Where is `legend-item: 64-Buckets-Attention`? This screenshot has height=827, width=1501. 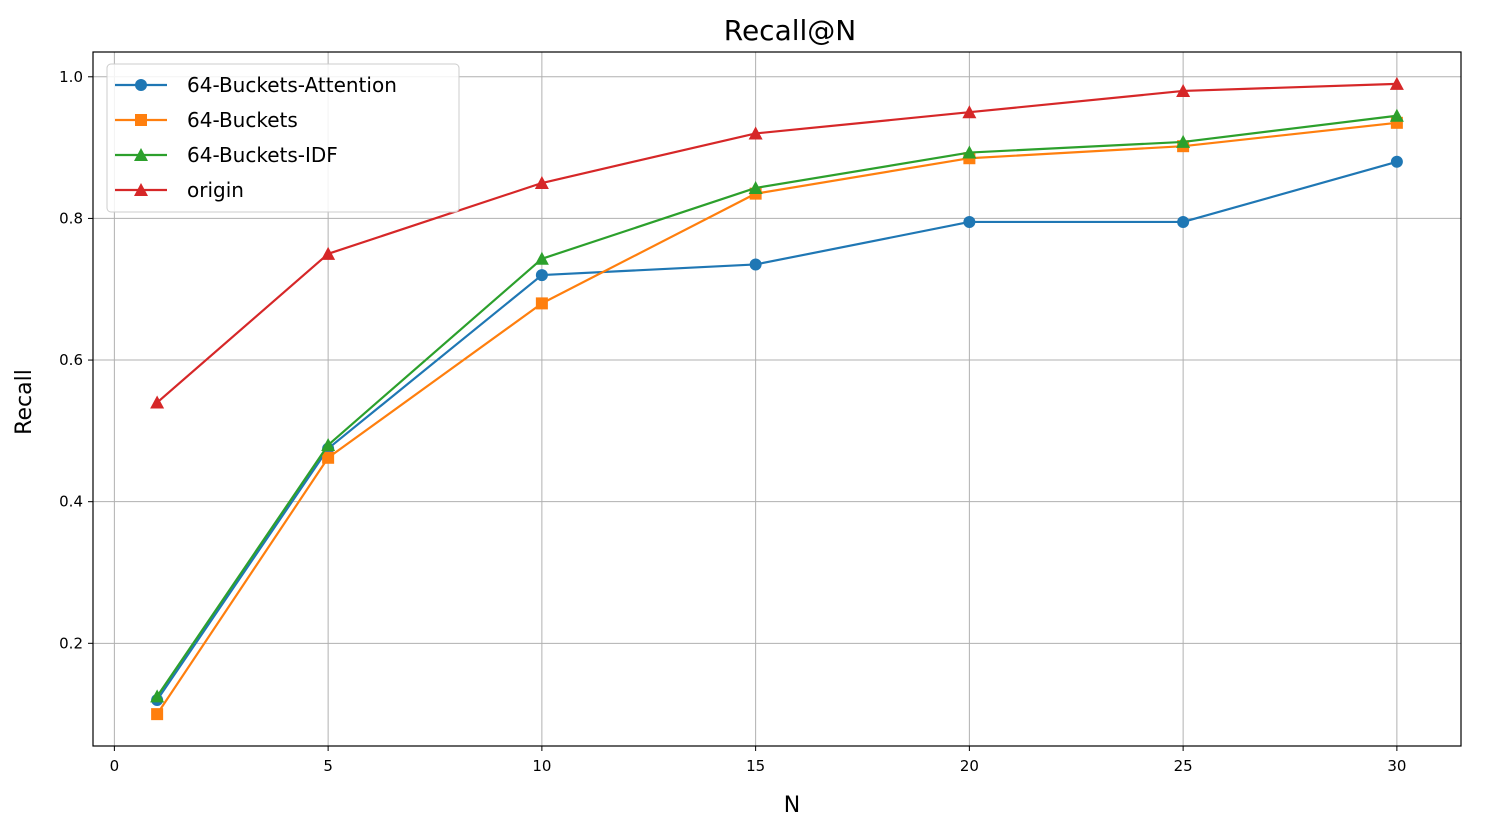
legend-item: 64-Buckets-Attention is located at coordinates (256, 85).